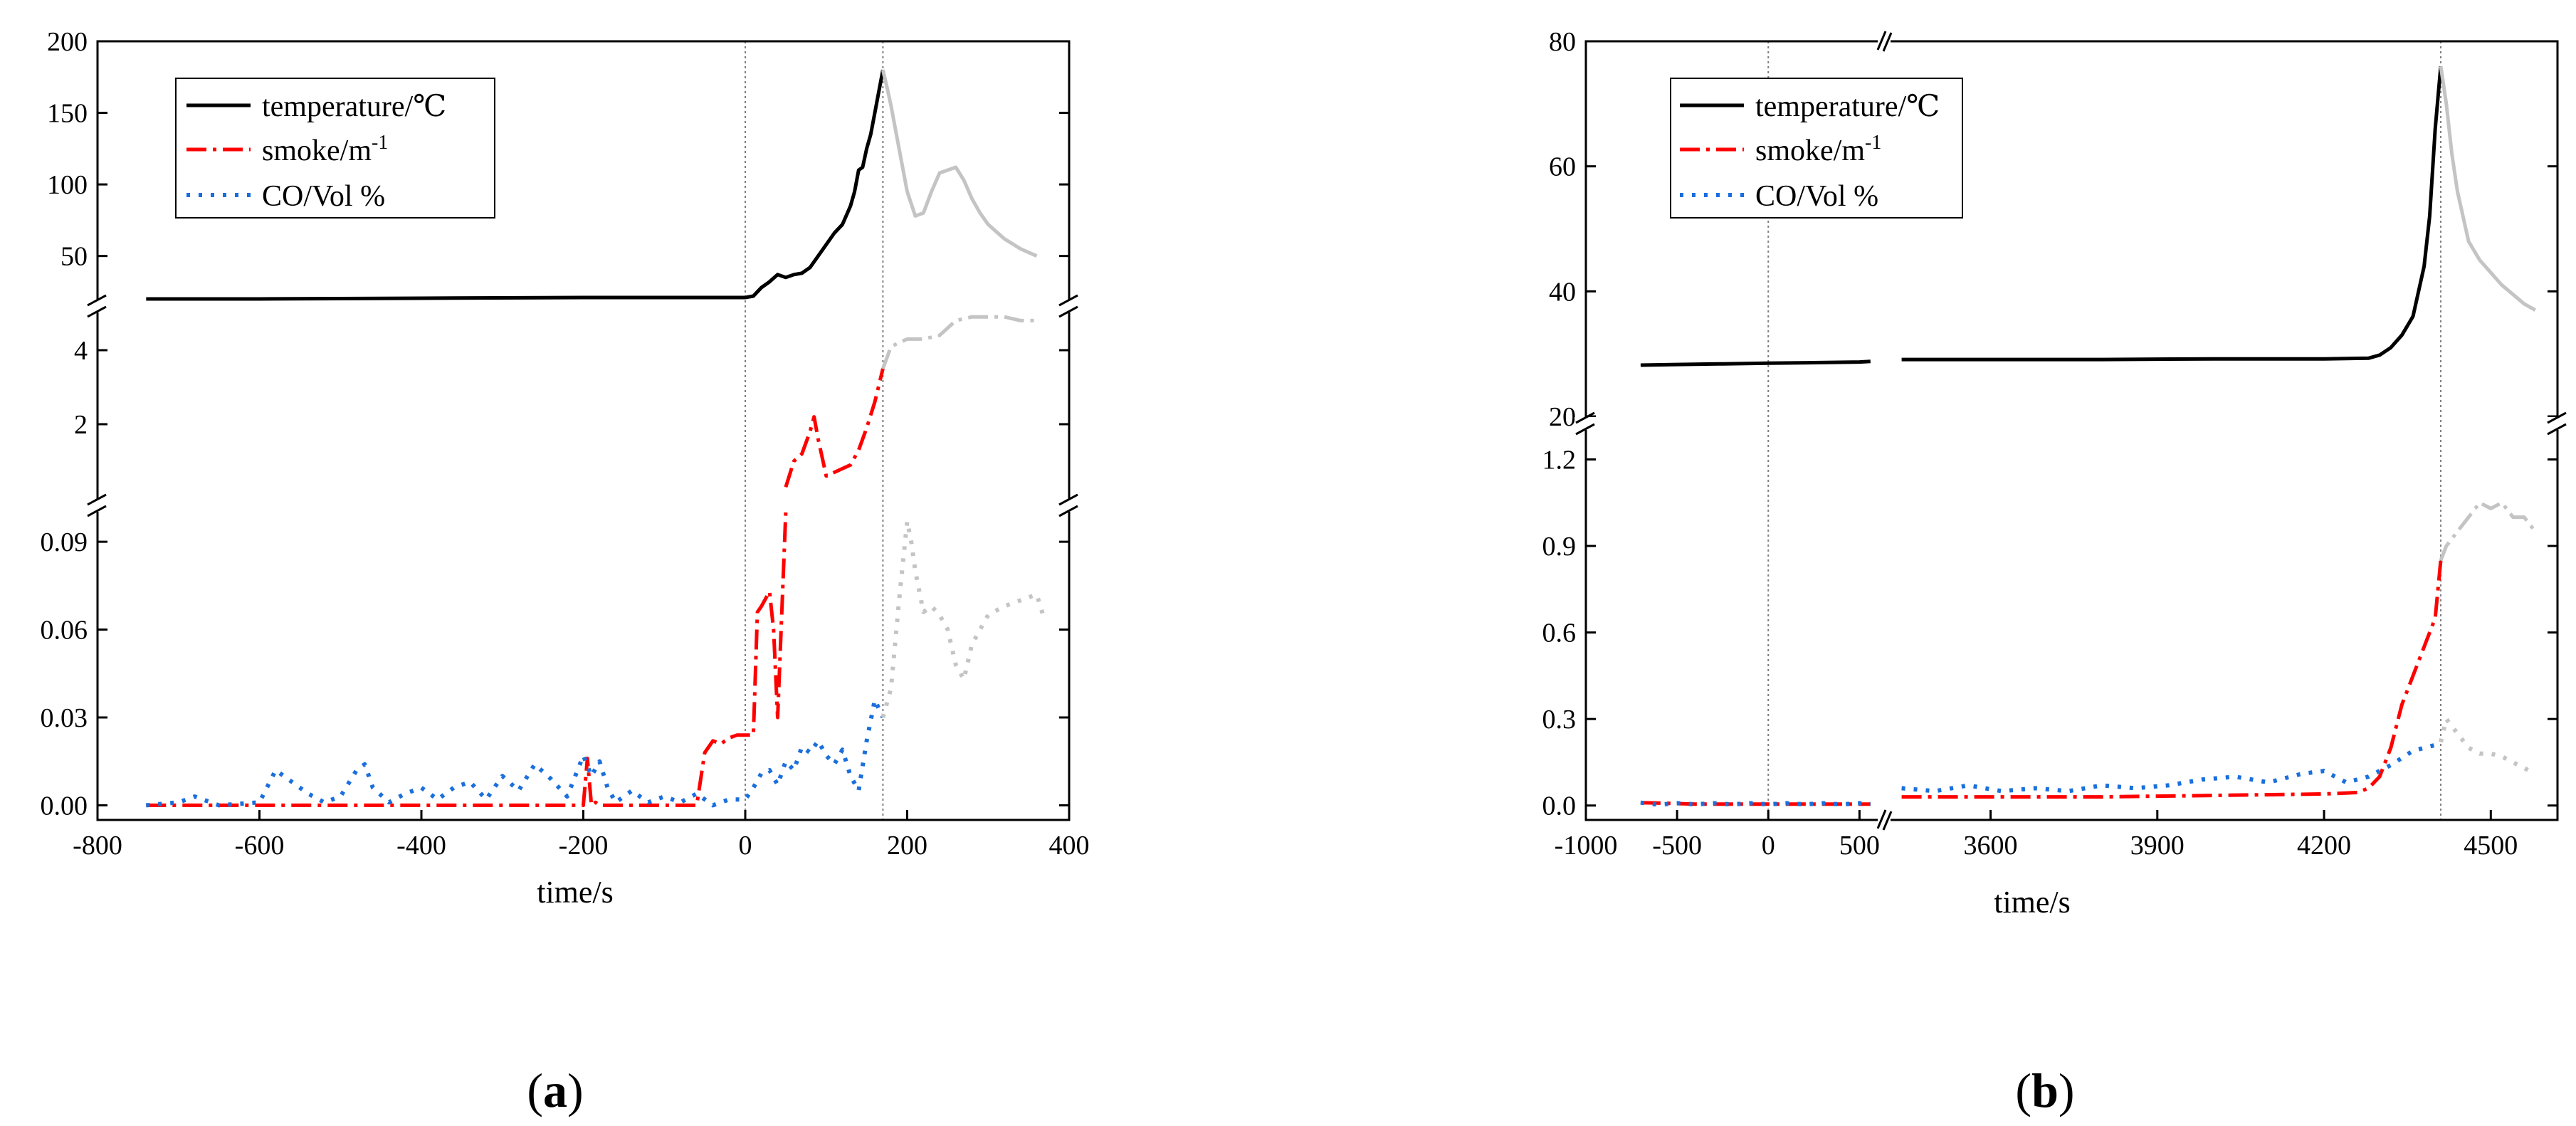 The height and width of the screenshot is (1126, 2576). Describe the element at coordinates (74, 257) in the screenshot. I see `y-tick-label: 50` at that location.